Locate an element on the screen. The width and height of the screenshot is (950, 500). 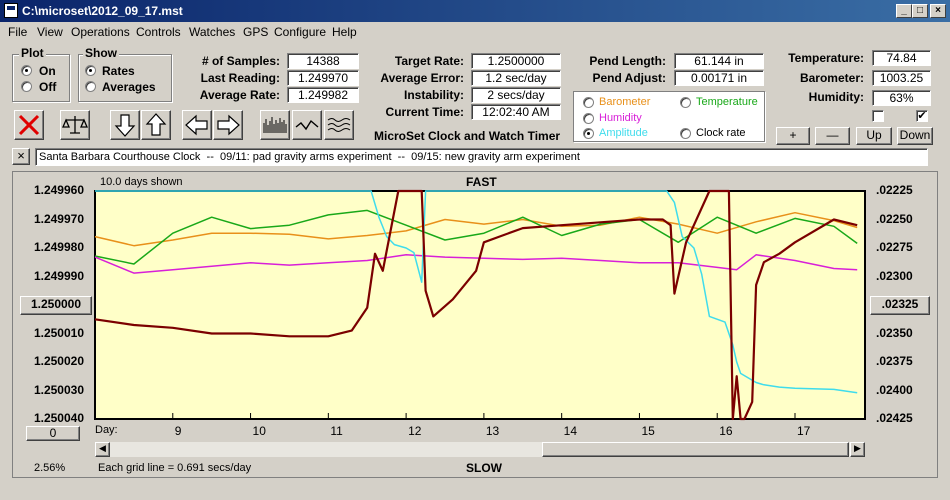
plot-group-title: Plot is located at coordinates (32, 53).